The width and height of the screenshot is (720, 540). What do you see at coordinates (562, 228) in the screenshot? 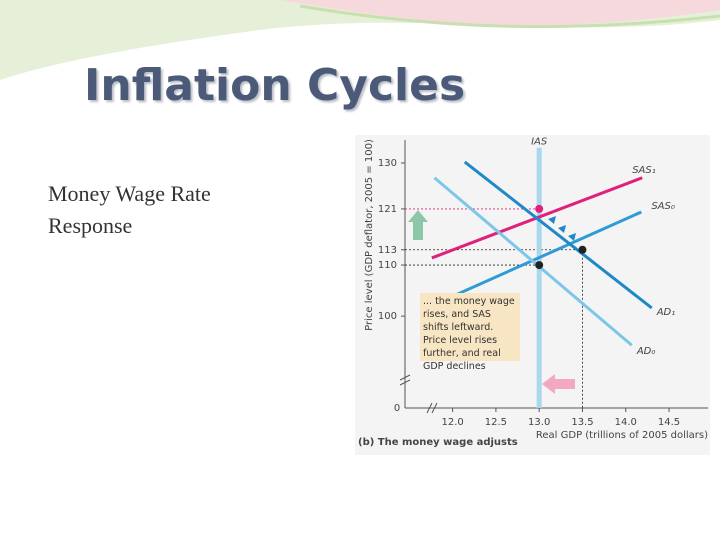
I see `shift-arrows` at bounding box center [562, 228].